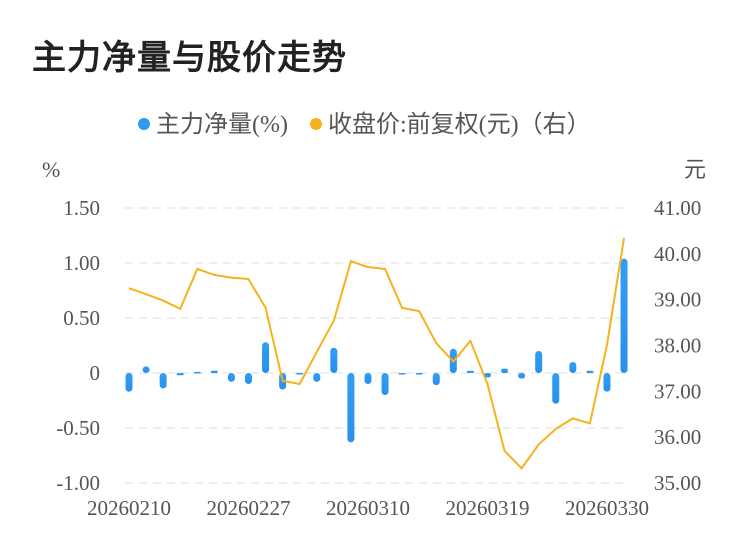 This screenshot has height=558, width=750. I want to click on y-left-axis-label: %, so click(51, 169).